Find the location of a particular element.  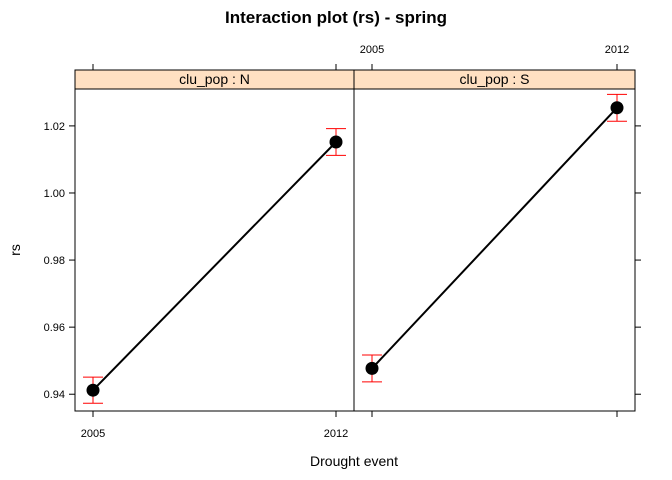

strip-label: clu_pop : N is located at coordinates (214, 79).